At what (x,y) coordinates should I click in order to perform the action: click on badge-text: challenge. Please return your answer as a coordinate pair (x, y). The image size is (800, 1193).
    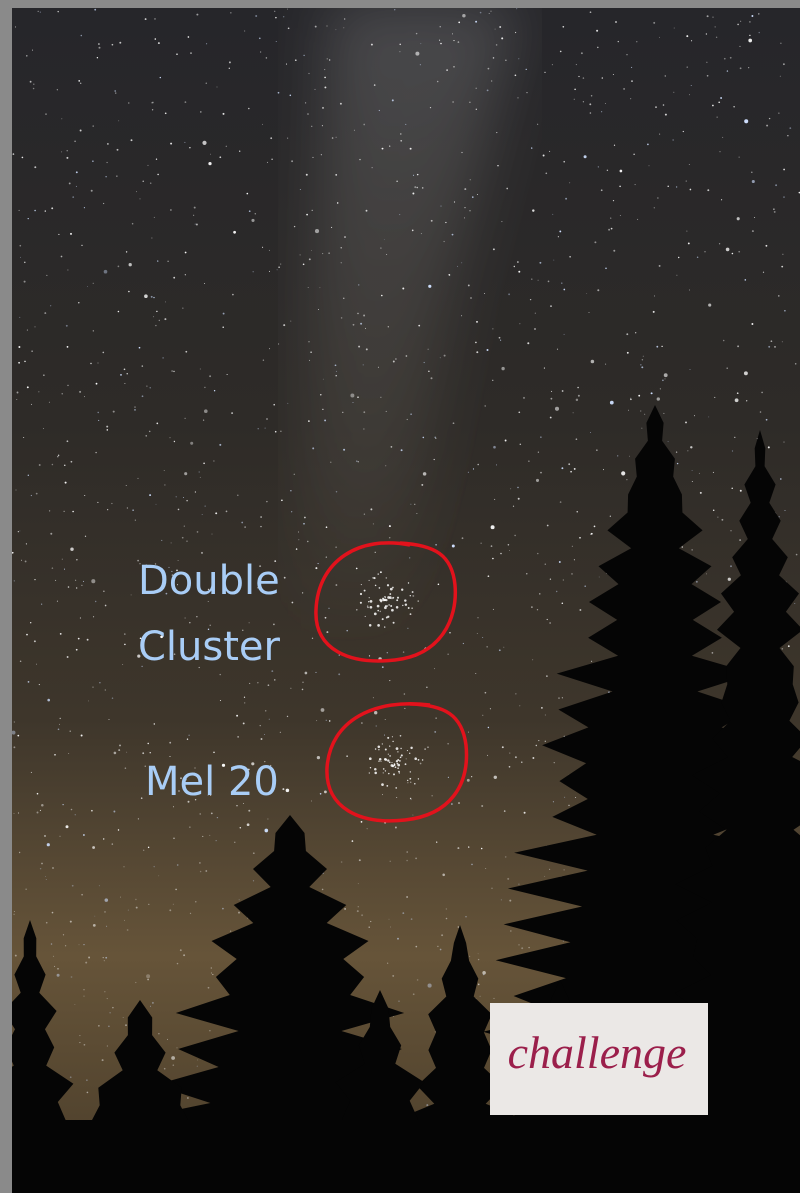
    Looking at the image, I should click on (597, 1052).